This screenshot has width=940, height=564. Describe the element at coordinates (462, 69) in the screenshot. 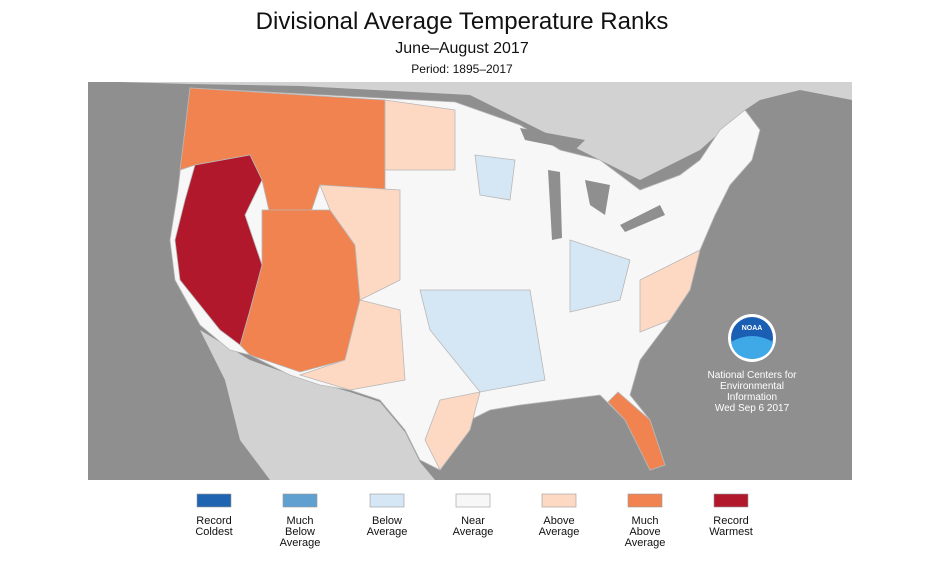

I see `period: Period: 1895–2017` at that location.